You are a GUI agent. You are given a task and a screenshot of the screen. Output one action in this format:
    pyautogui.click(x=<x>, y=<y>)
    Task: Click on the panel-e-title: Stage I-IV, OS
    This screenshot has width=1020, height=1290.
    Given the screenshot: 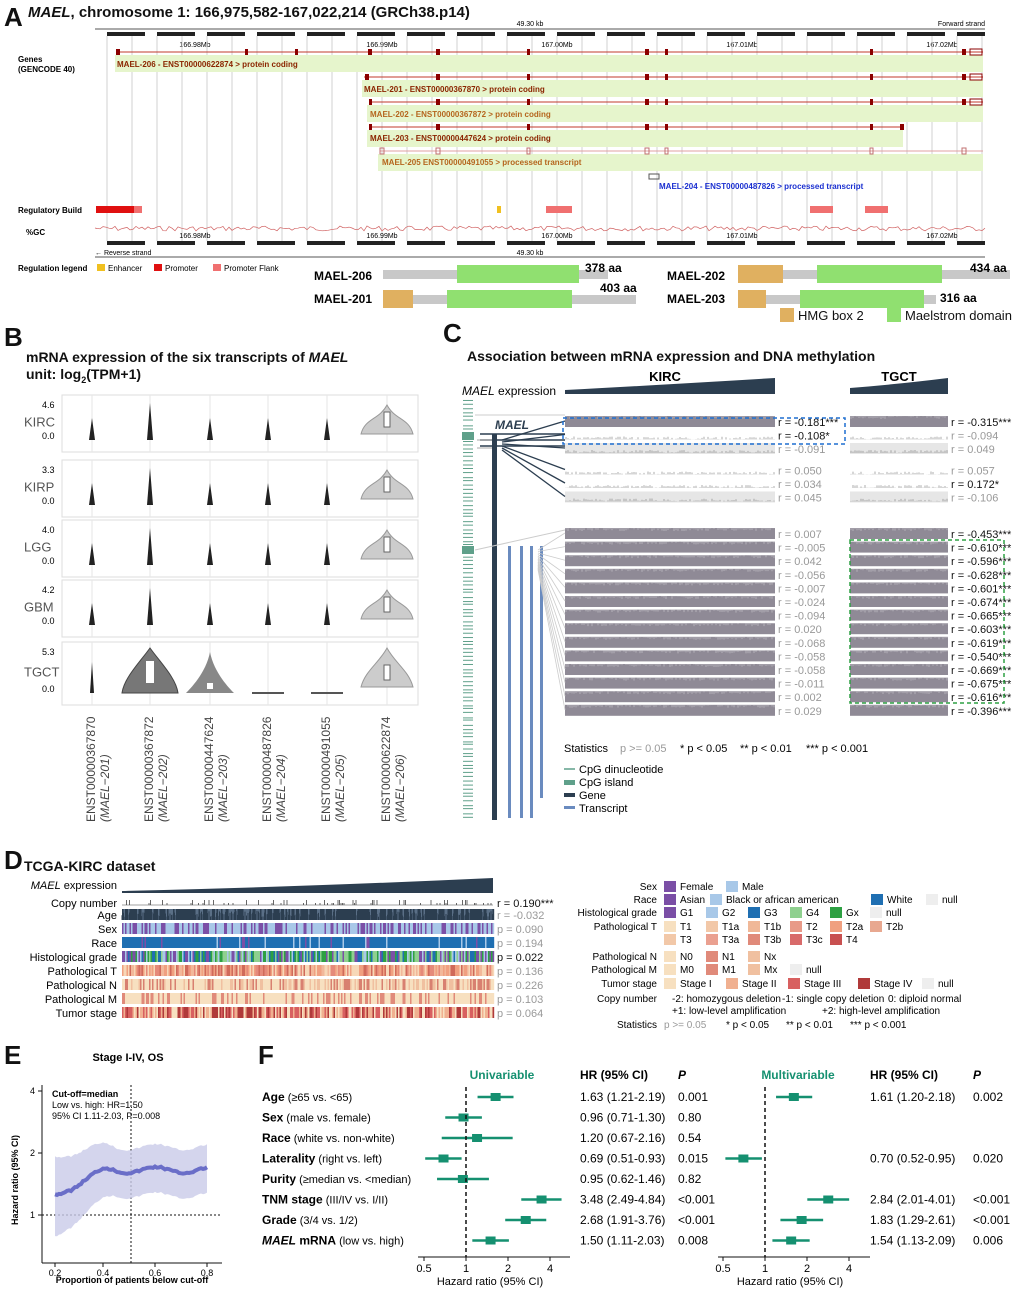 What is the action you would take?
    pyautogui.click(x=127, y=1058)
    